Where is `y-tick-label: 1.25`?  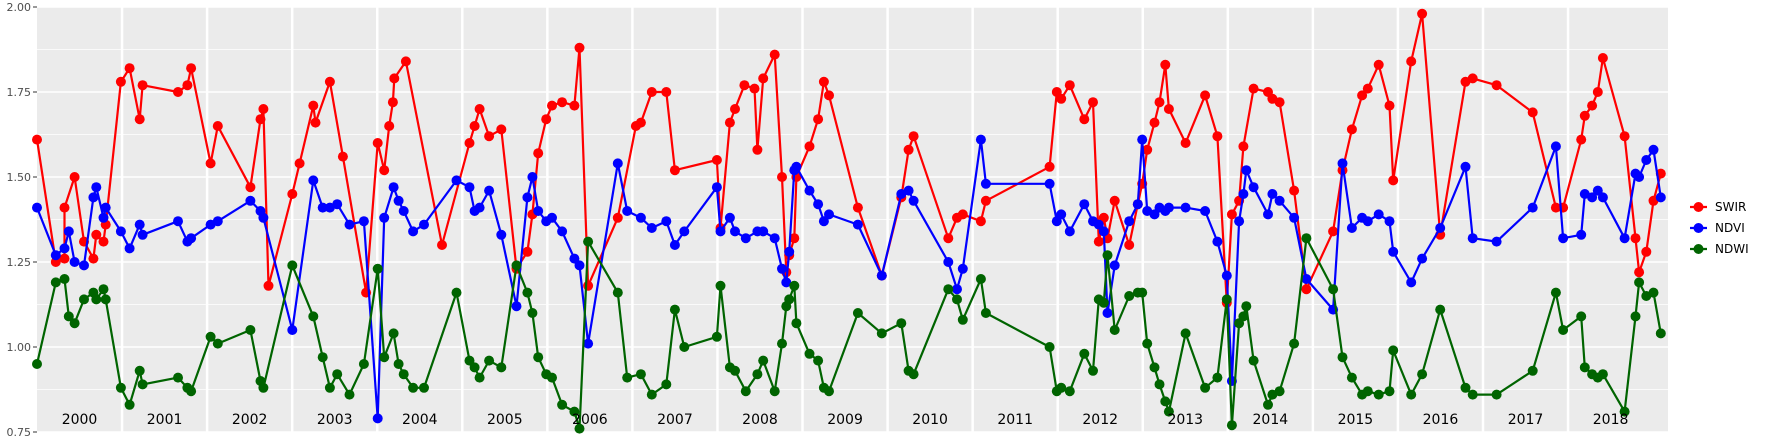 y-tick-label: 1.25 is located at coordinates (19, 262).